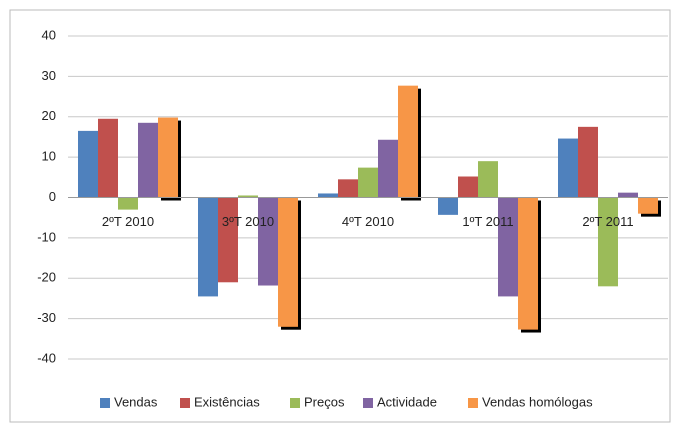  I want to click on y-tick-label: 0, so click(52, 196).